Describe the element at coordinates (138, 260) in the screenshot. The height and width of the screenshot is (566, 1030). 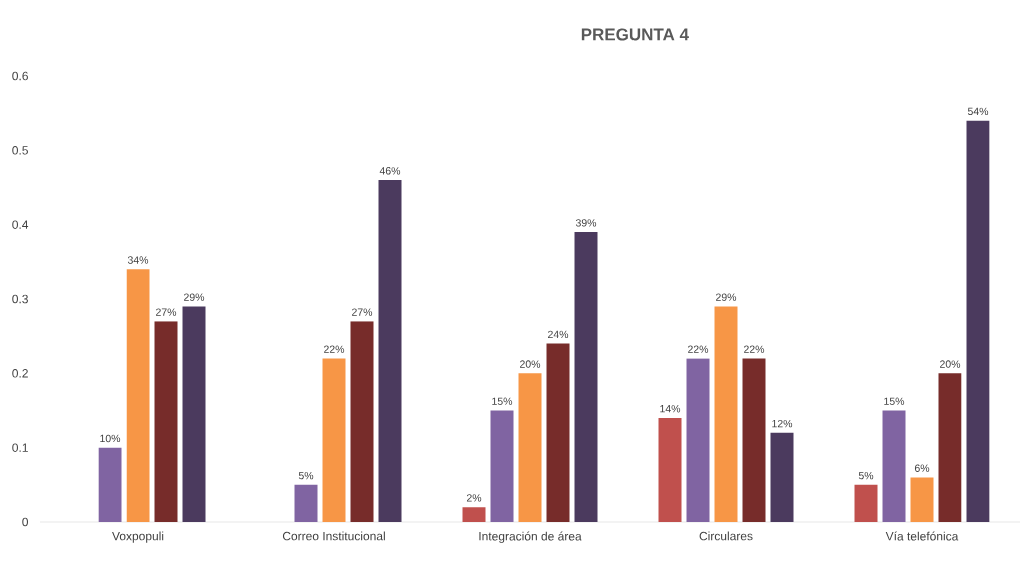
I see `data-label: 34%` at that location.